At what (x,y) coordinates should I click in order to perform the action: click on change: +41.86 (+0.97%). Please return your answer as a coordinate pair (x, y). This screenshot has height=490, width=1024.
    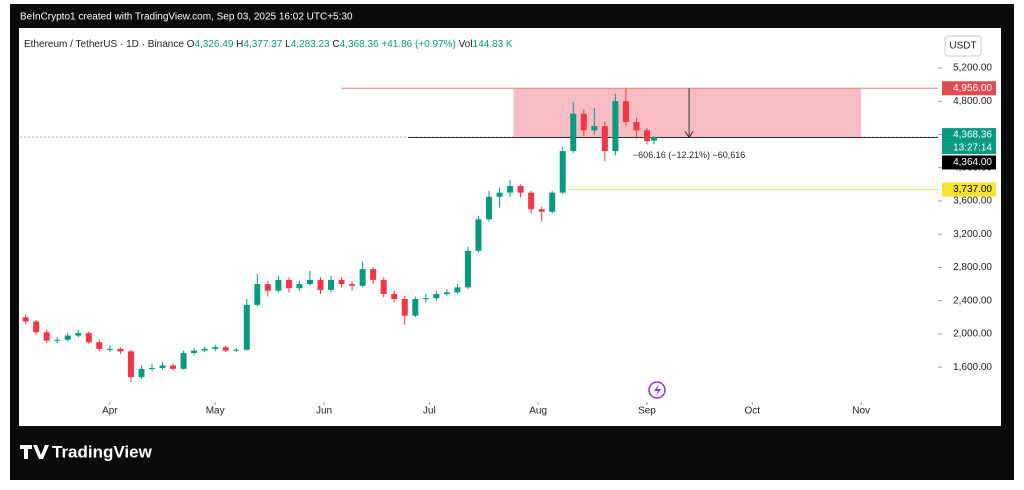
    Looking at the image, I should click on (418, 44).